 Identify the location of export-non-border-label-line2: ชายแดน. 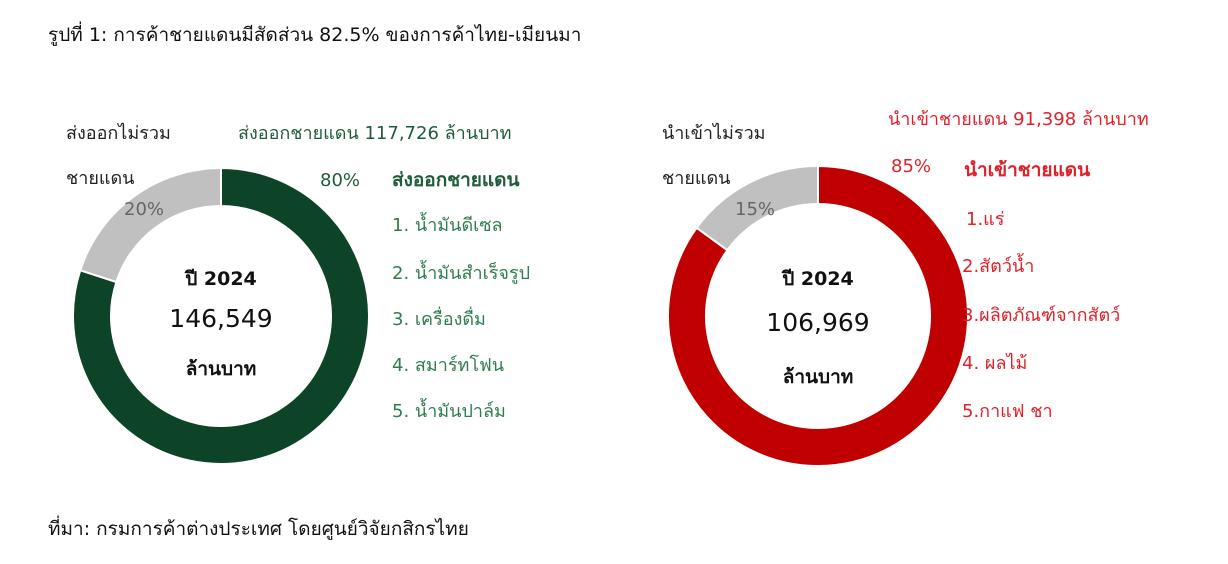
(100, 178).